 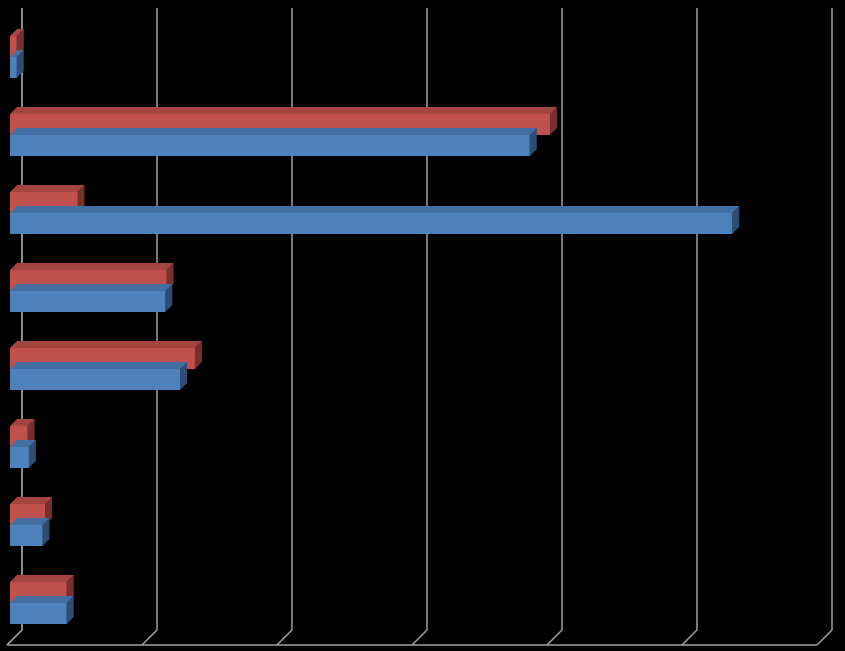 I want to click on axis-wall, so click(x=14, y=327).